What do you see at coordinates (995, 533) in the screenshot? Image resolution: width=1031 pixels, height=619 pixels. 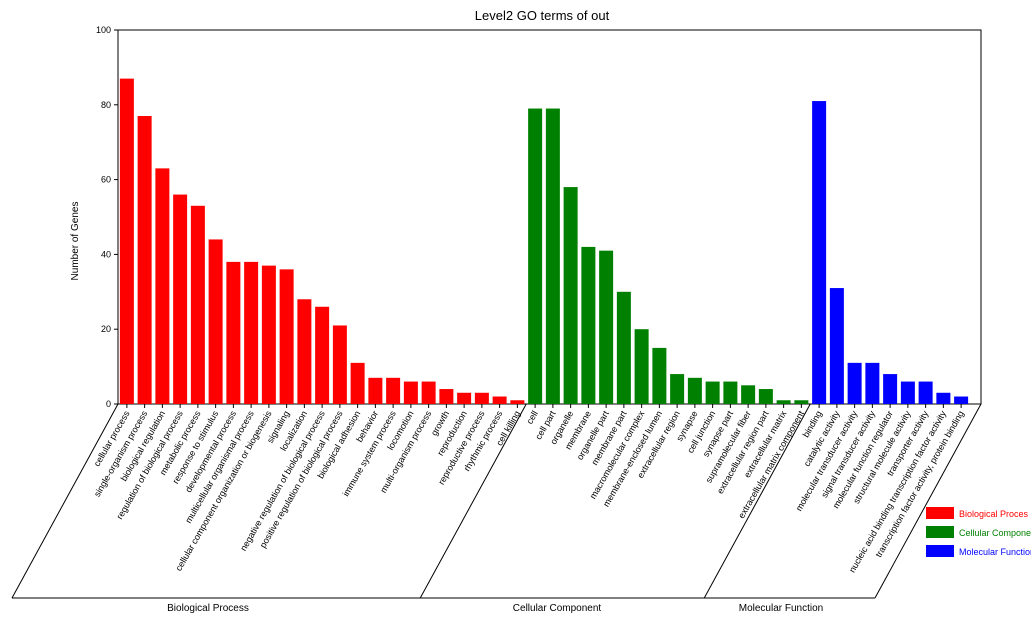 I see `legend-label: Cellular Component` at bounding box center [995, 533].